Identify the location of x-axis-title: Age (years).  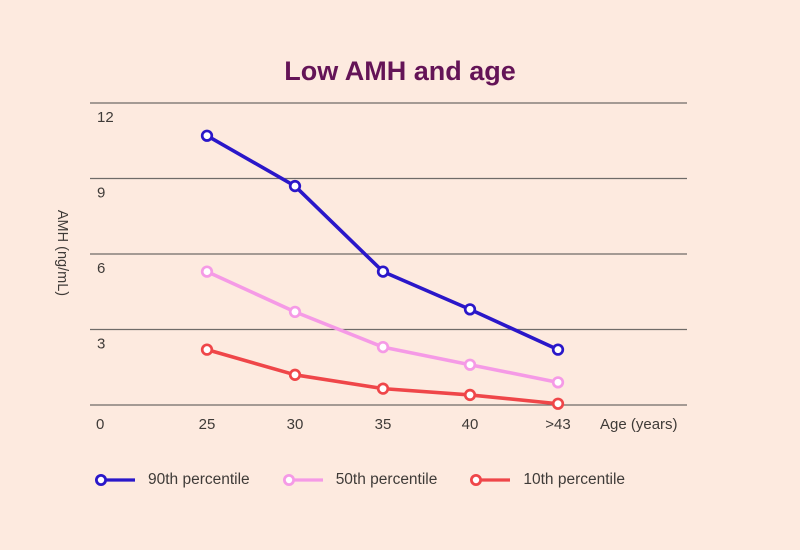
(639, 424).